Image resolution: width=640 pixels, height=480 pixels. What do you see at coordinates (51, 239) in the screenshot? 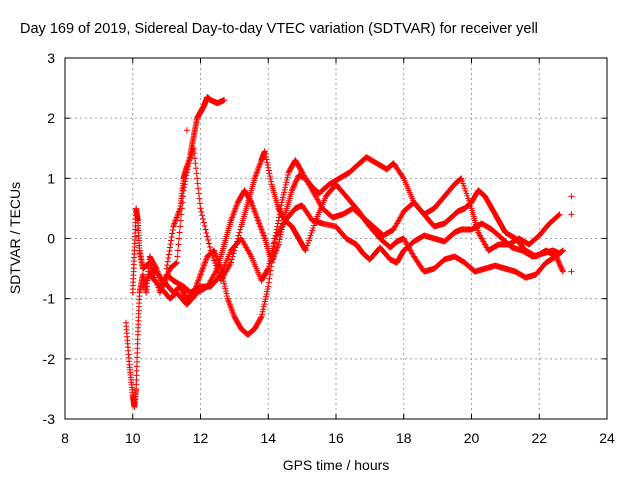
I see `y-tick-label: 0` at bounding box center [51, 239].